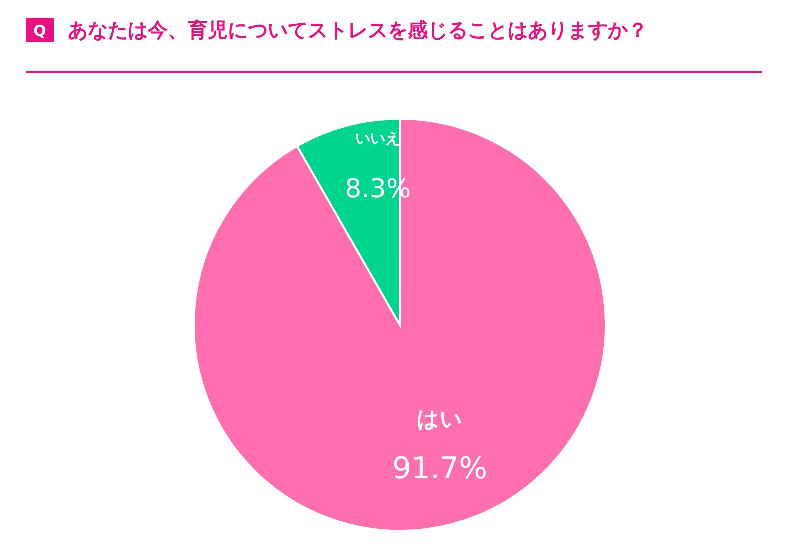  What do you see at coordinates (440, 468) in the screenshot?
I see `data-label: 91.7%` at bounding box center [440, 468].